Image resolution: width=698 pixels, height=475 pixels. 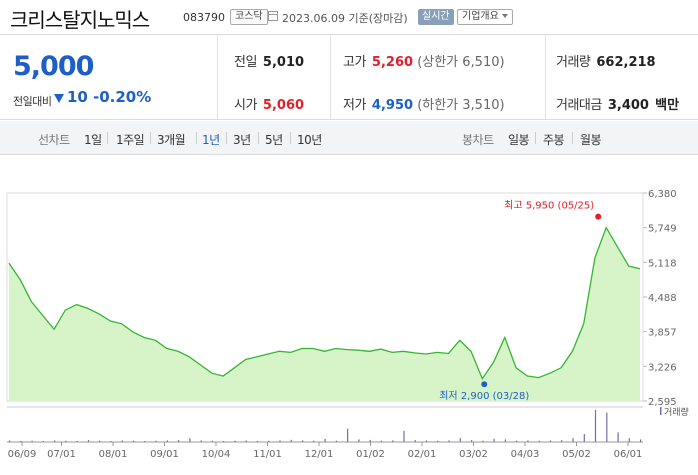 What do you see at coordinates (267, 454) in the screenshot?
I see `x-tick-label: 11/01` at bounding box center [267, 454].